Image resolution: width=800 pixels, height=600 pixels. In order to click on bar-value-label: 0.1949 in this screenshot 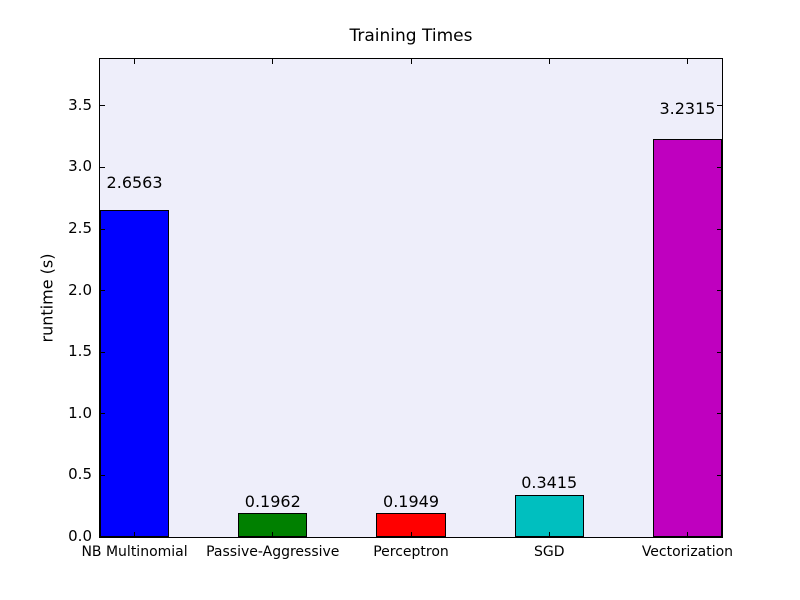, I will do `click(411, 501)`.